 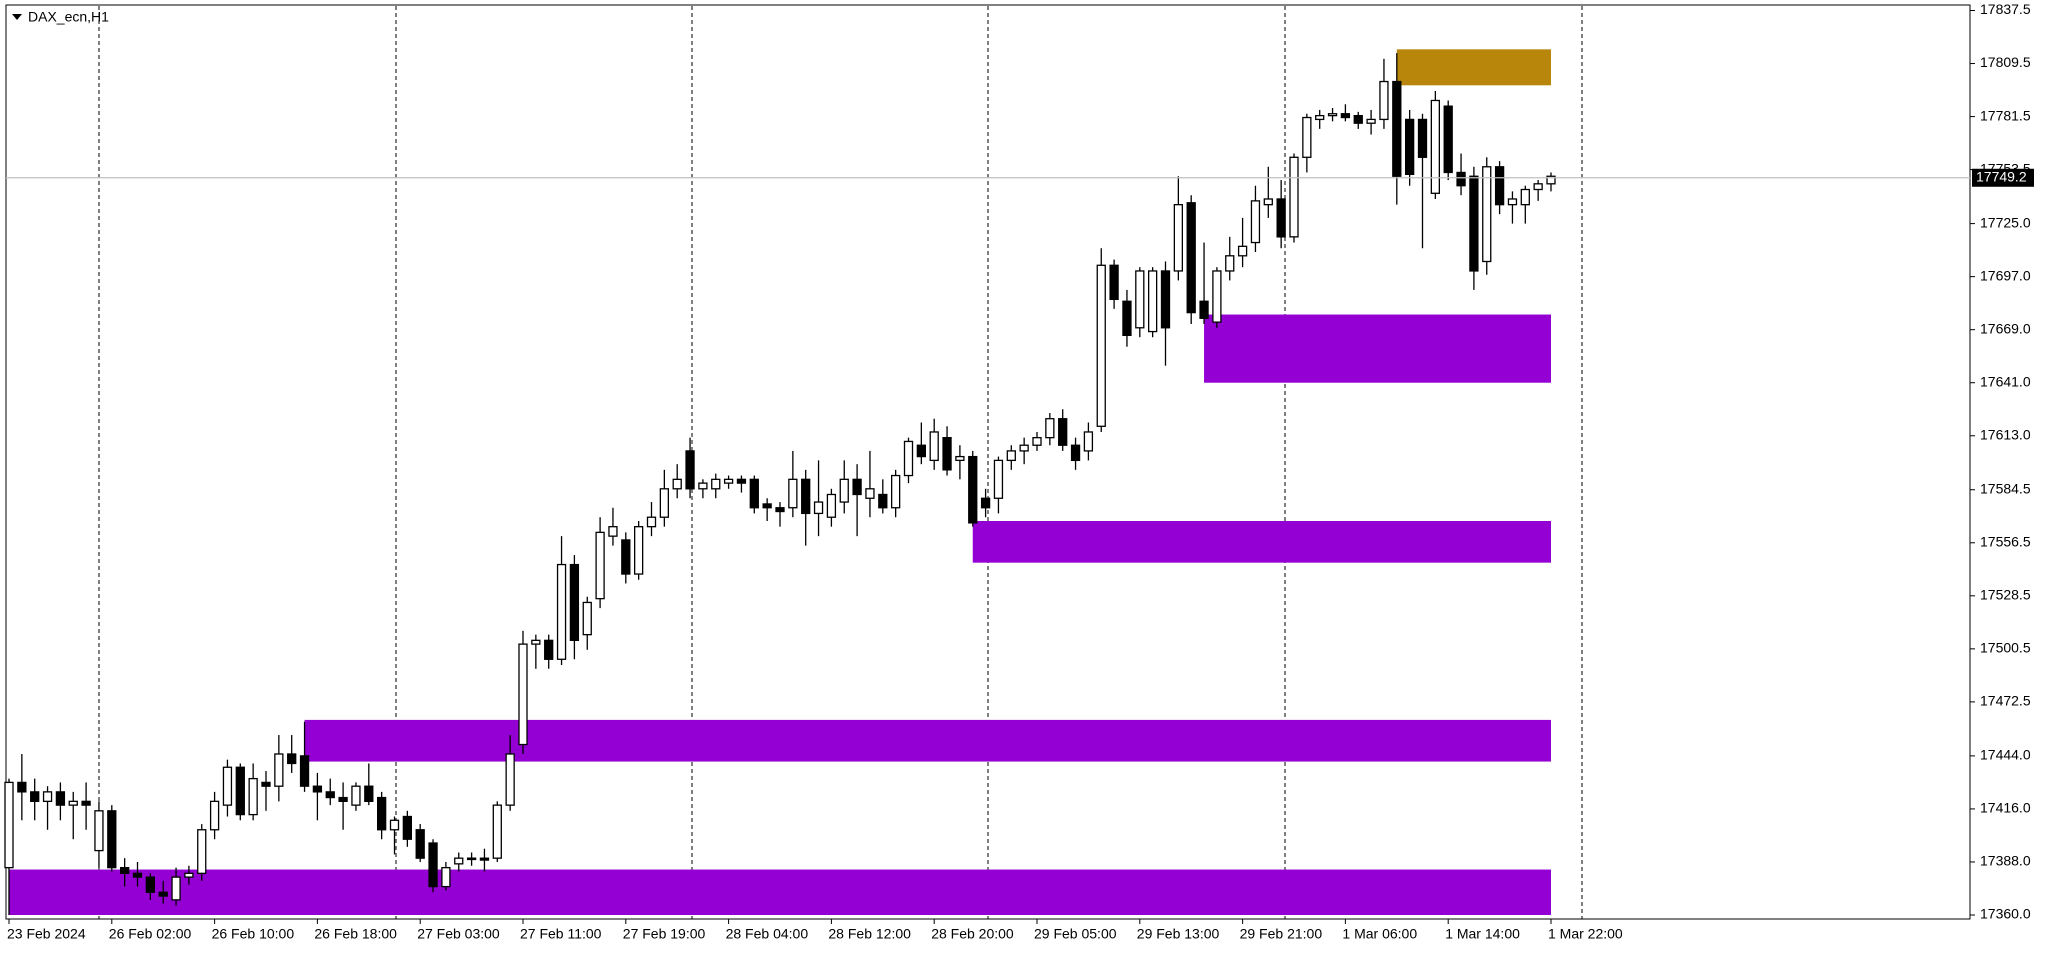 I want to click on price-label-box, so click(x=2003, y=177).